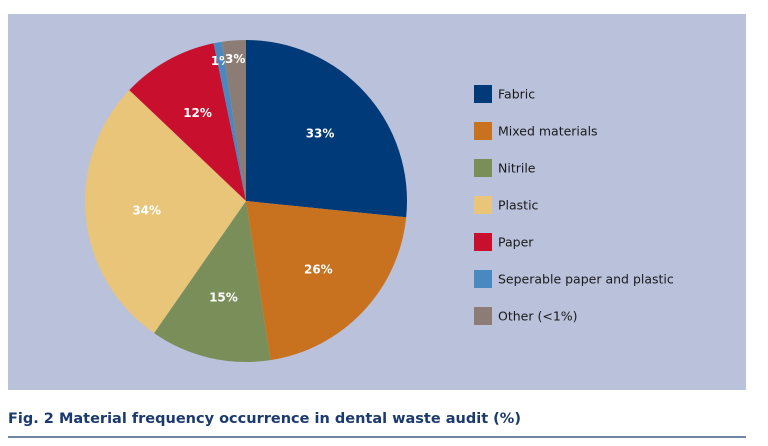  What do you see at coordinates (586, 279) in the screenshot?
I see `legend-label: Seperable paper and plastic` at bounding box center [586, 279].